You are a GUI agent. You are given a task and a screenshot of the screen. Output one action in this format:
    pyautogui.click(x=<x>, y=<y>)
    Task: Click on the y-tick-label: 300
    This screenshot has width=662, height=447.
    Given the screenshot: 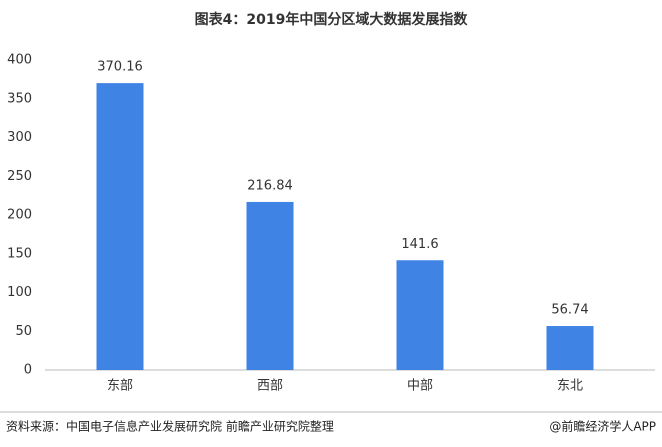 What is the action you would take?
    pyautogui.click(x=19, y=137)
    